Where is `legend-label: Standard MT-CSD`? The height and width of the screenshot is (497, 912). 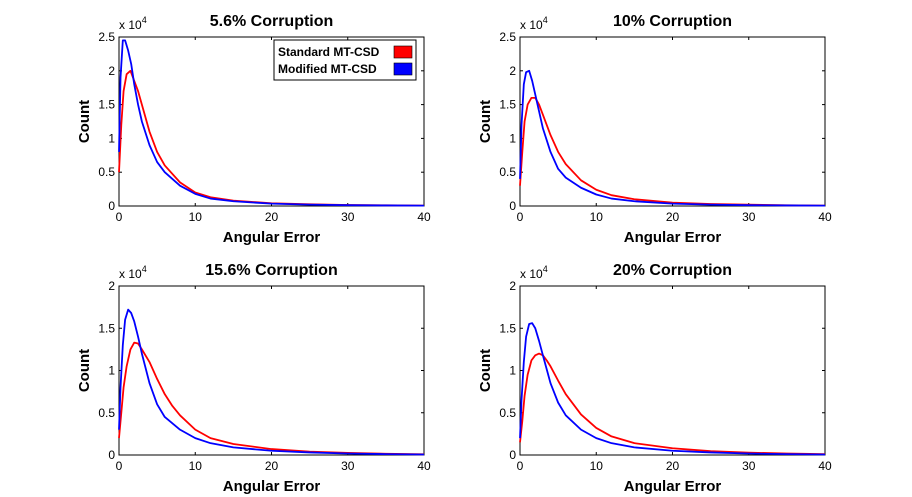
legend-label: Standard MT-CSD is located at coordinates (329, 52).